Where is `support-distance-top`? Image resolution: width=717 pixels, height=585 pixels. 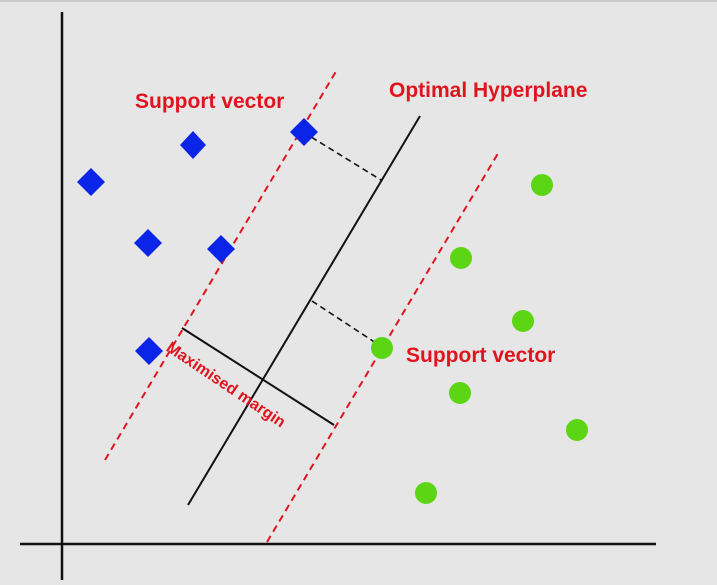 support-distance-top is located at coordinates (342, 156).